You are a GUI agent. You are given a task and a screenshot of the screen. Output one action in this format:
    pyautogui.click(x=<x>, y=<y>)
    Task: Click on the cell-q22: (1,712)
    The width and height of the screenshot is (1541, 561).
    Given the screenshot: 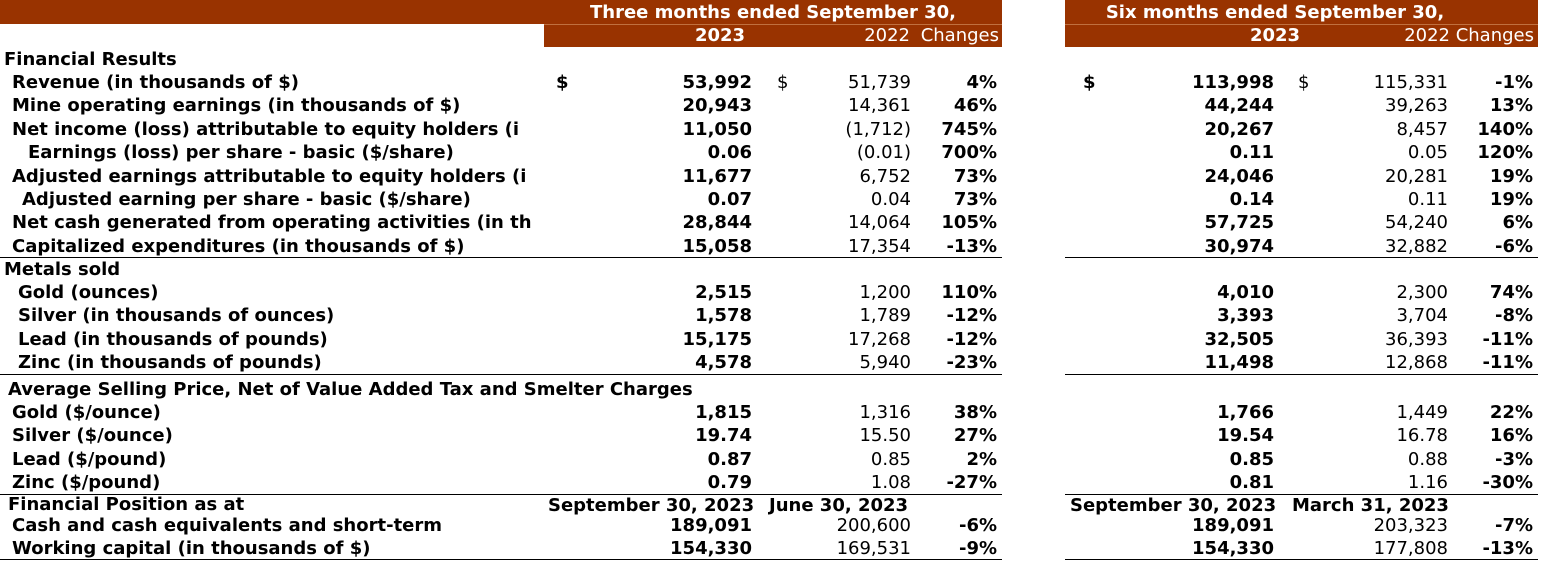 What is the action you would take?
    pyautogui.click(x=878, y=129)
    